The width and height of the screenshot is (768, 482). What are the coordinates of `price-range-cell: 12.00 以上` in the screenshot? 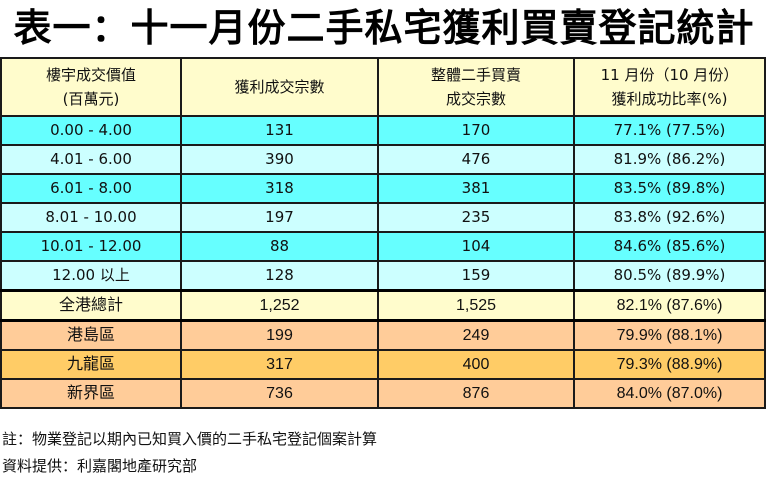 It's located at (91, 276).